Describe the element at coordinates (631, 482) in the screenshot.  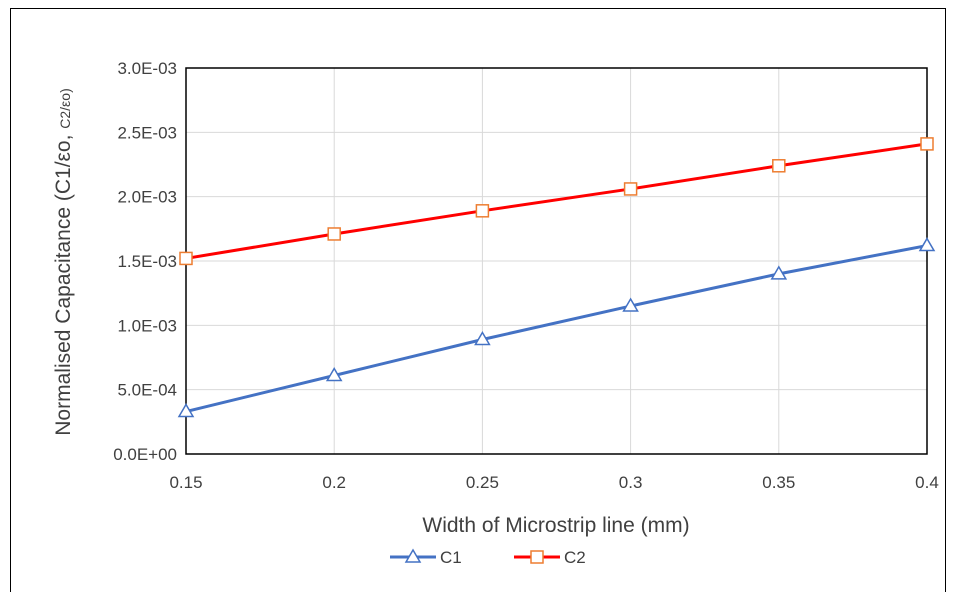
I see `x-tick-label: 0.3` at that location.